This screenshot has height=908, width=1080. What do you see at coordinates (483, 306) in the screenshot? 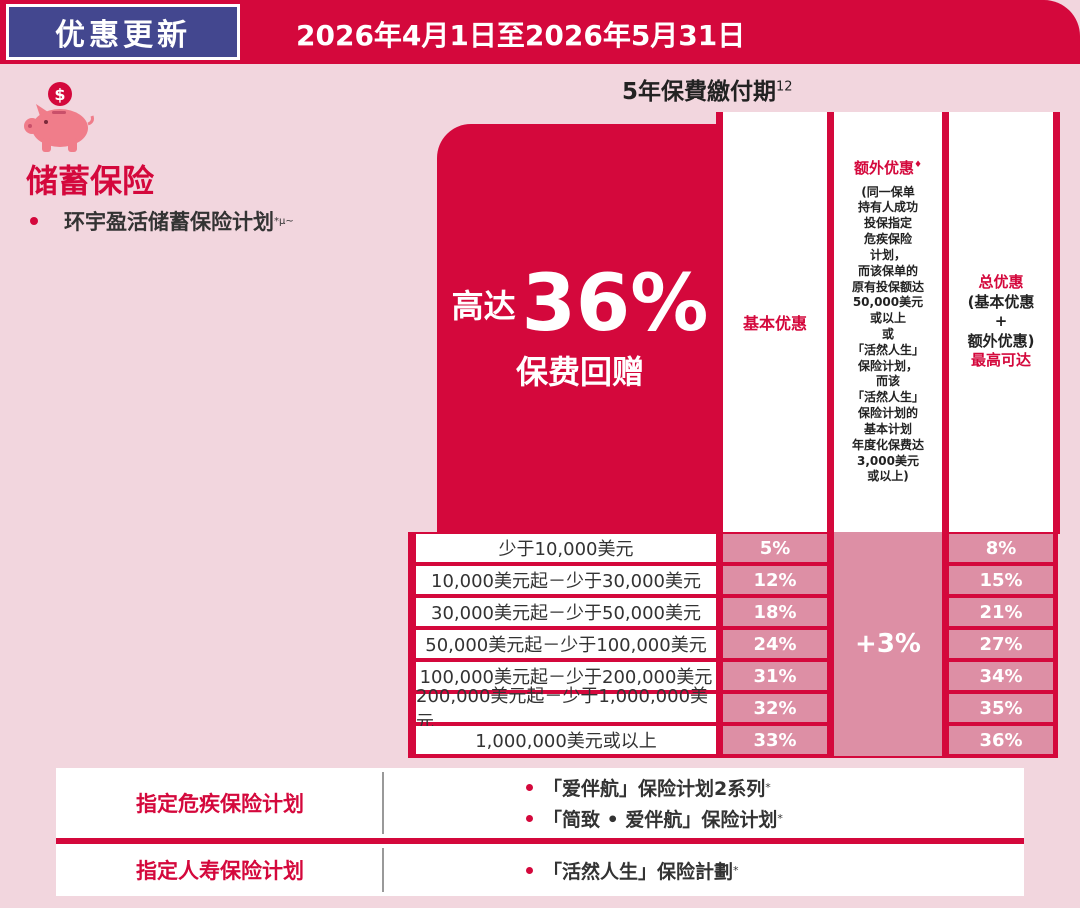
I see `highlight-prefix: 高达` at bounding box center [483, 306].